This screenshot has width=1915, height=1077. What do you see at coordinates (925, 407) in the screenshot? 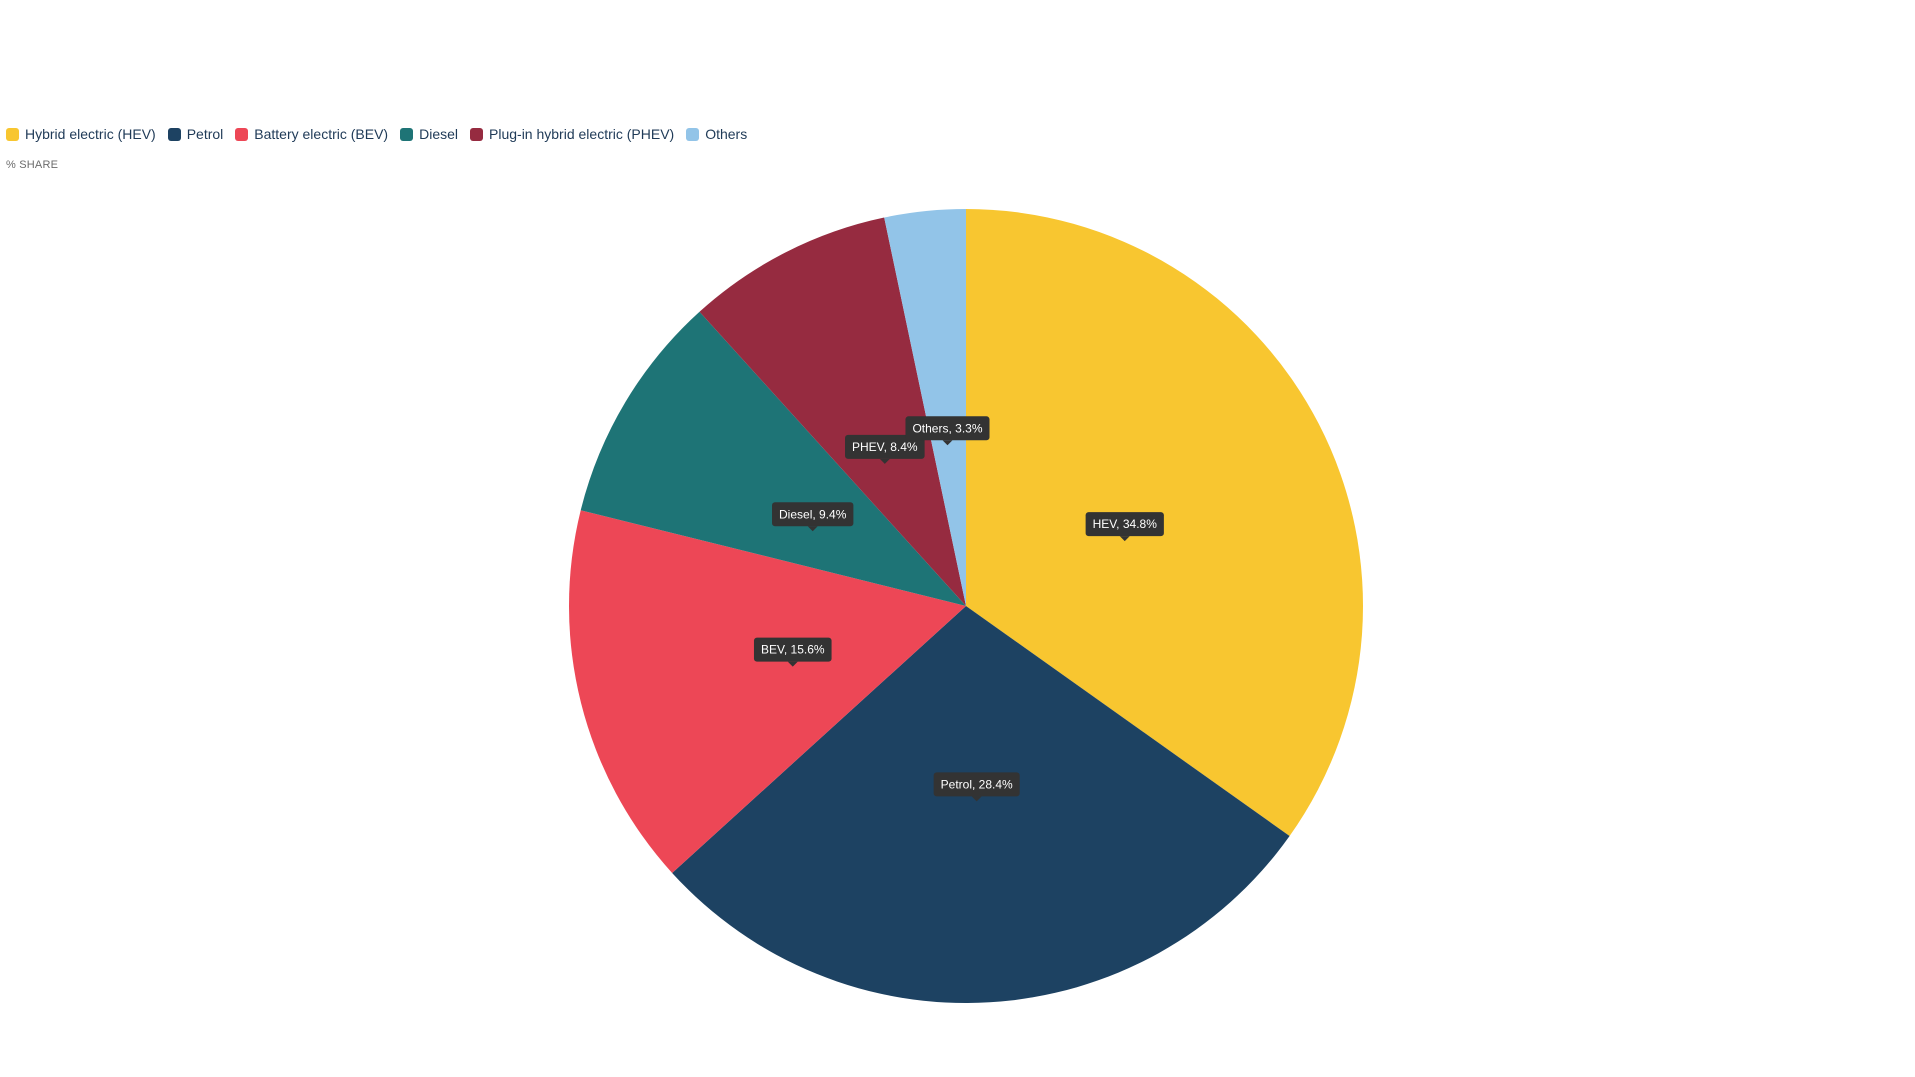
I see `pie-slice-others` at bounding box center [925, 407].